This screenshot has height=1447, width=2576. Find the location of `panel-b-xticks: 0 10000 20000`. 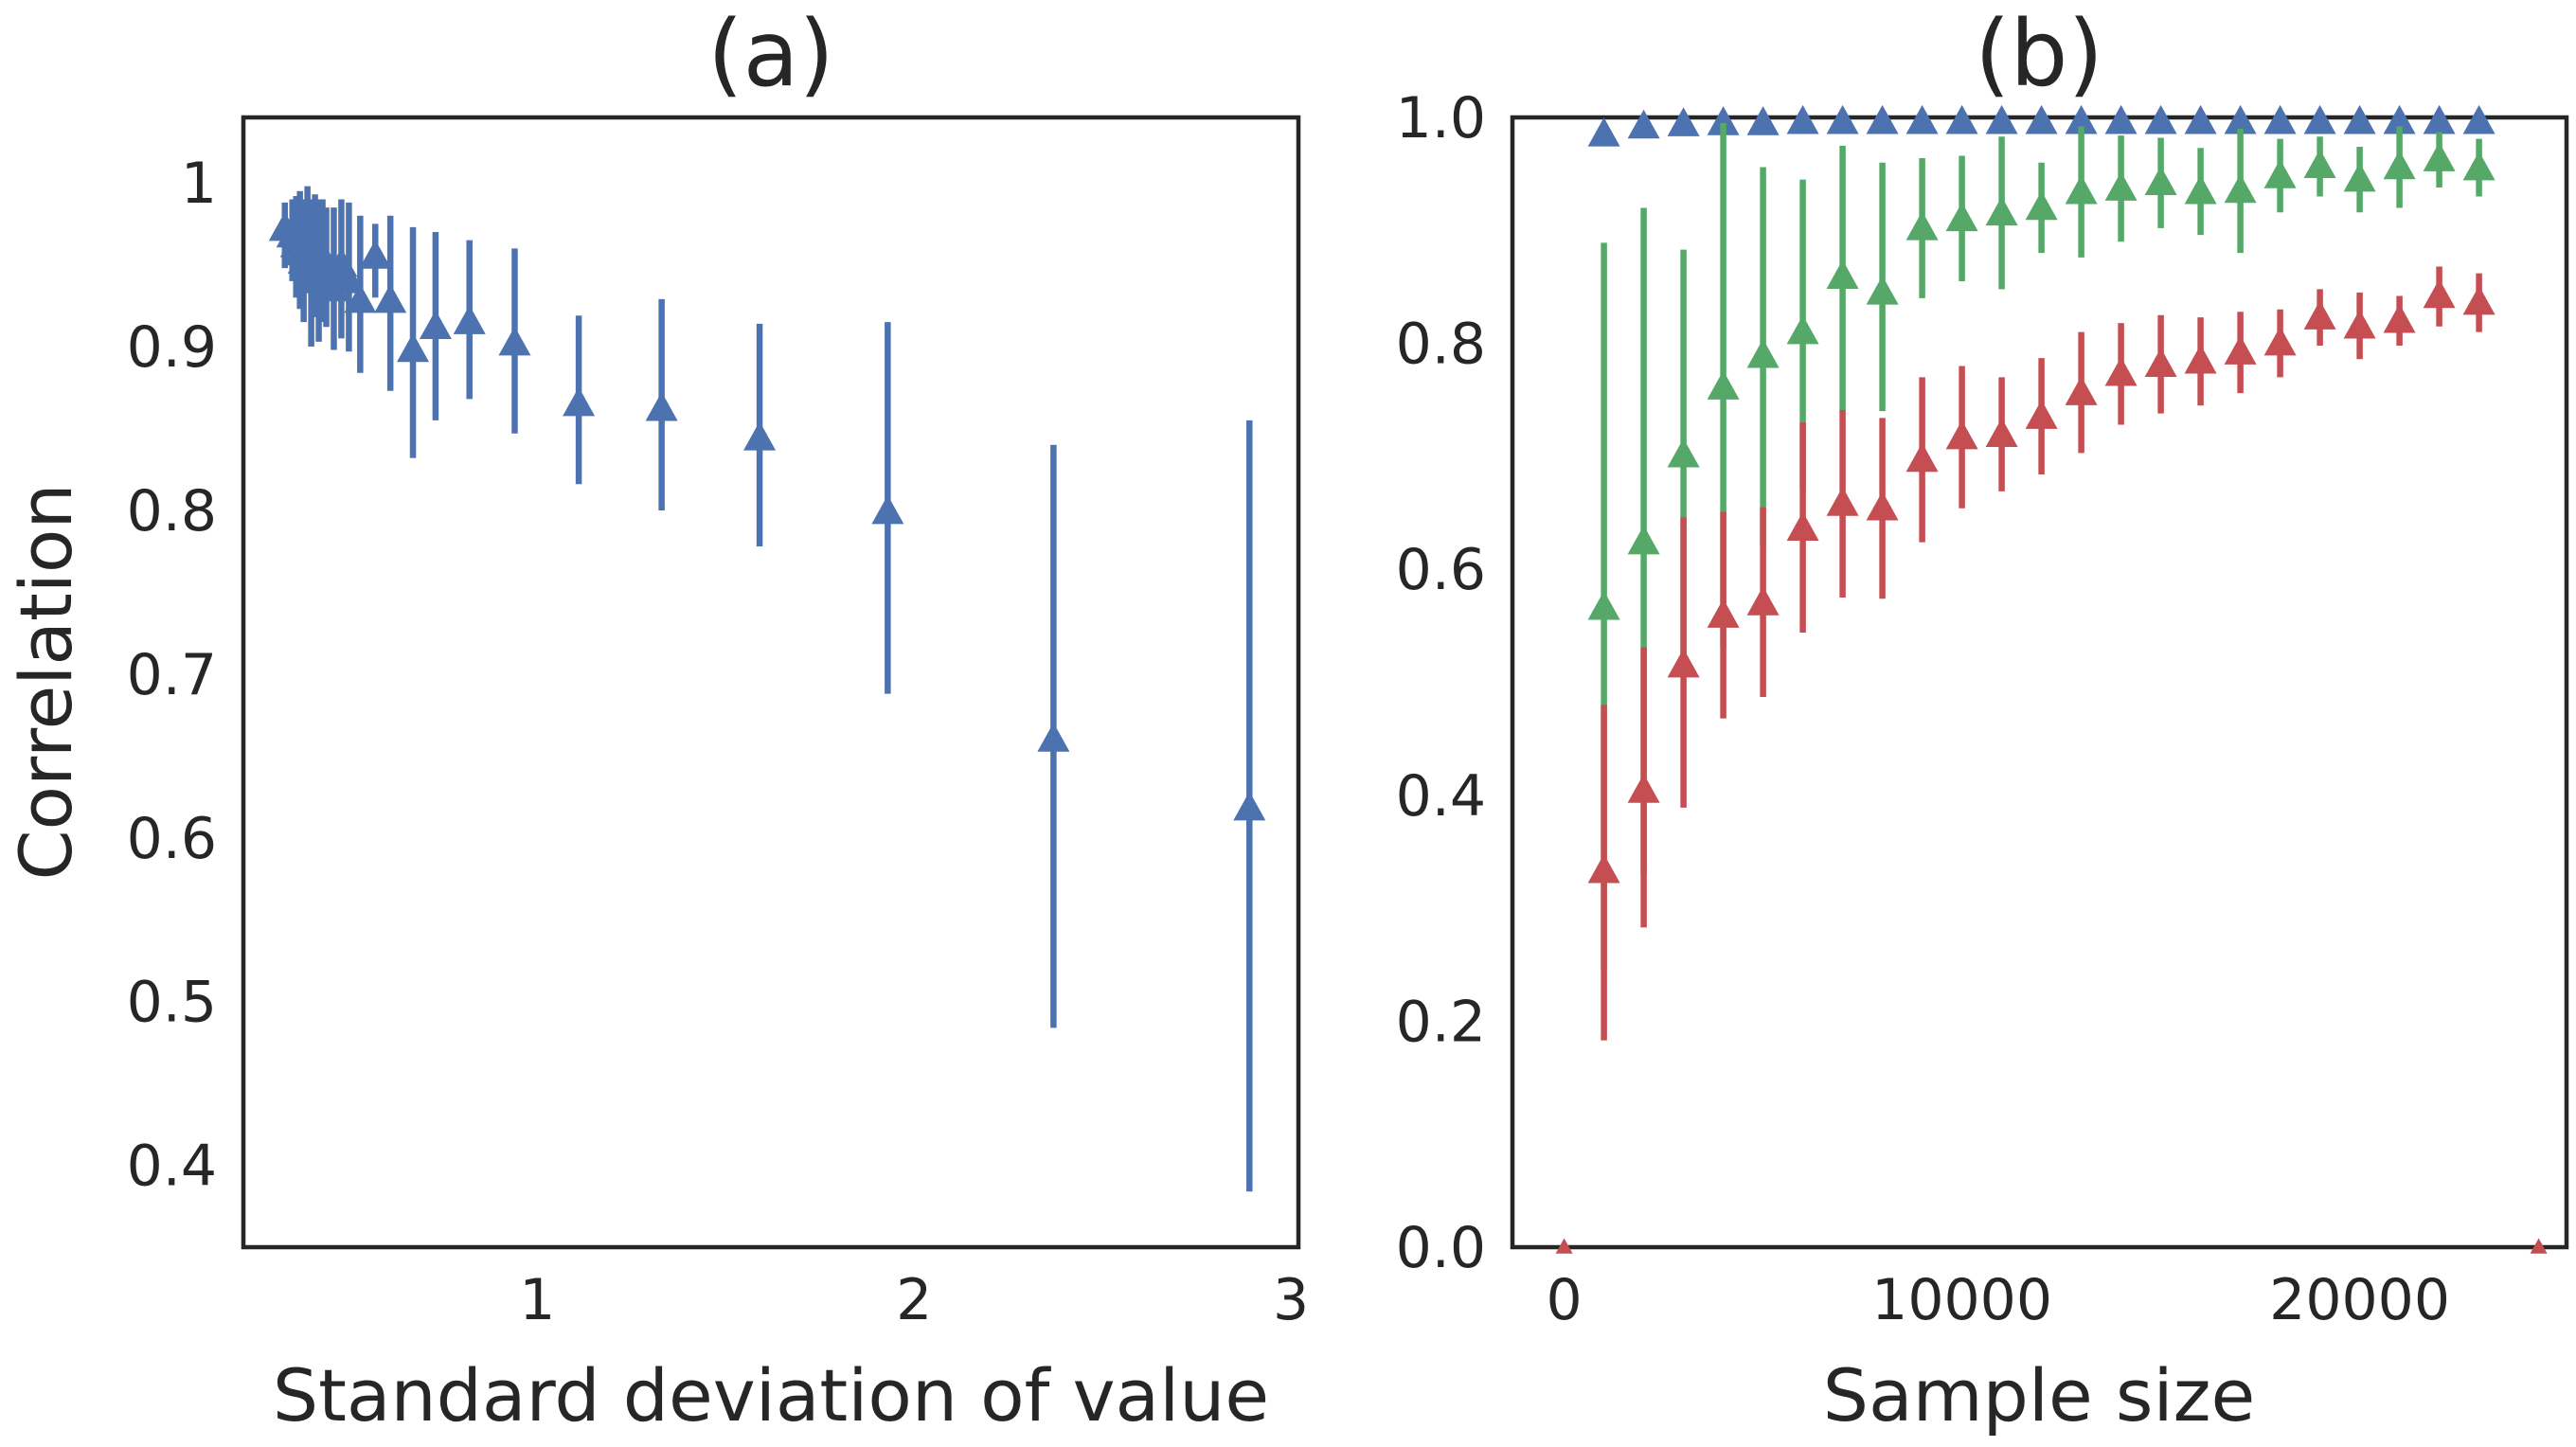

panel-b-xticks: 0 10000 20000 is located at coordinates (1999, 1300).